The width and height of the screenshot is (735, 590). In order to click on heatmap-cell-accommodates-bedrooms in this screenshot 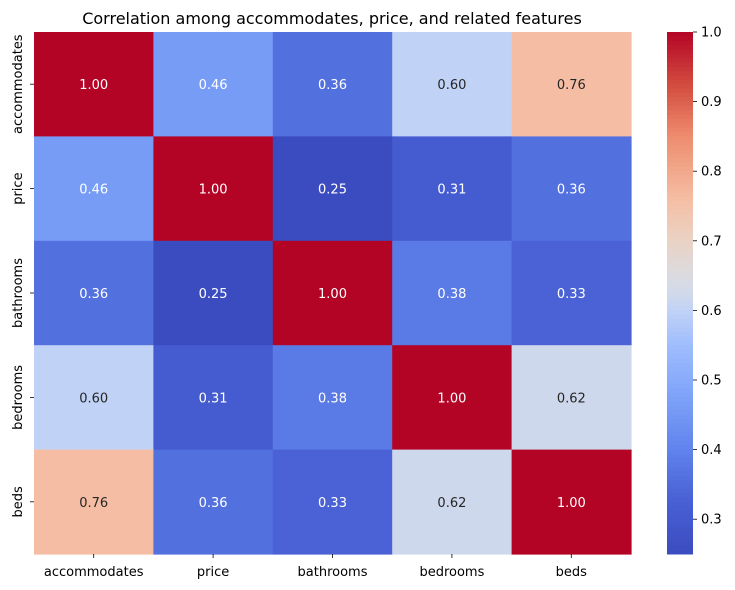, I will do `click(452, 84)`.